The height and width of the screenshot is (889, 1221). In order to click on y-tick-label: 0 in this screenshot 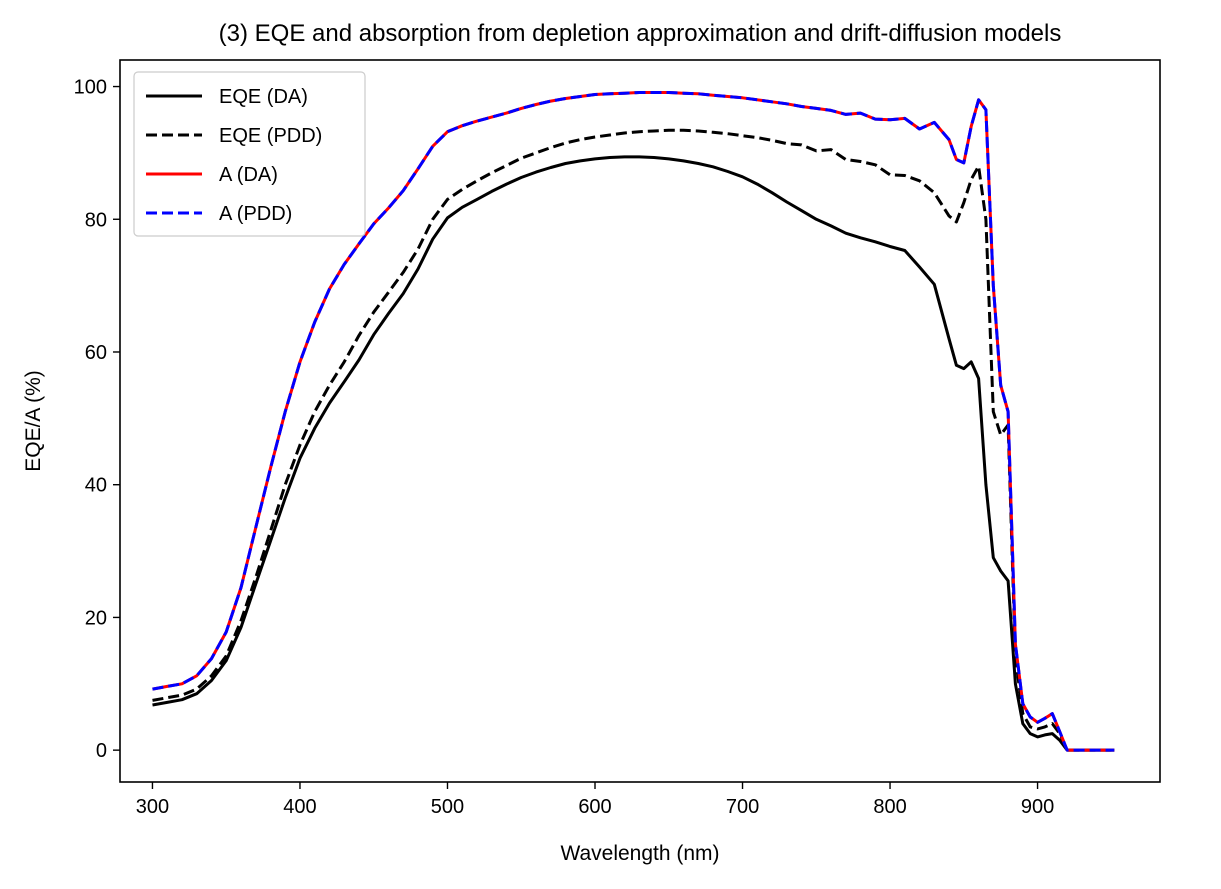, I will do `click(101, 751)`.